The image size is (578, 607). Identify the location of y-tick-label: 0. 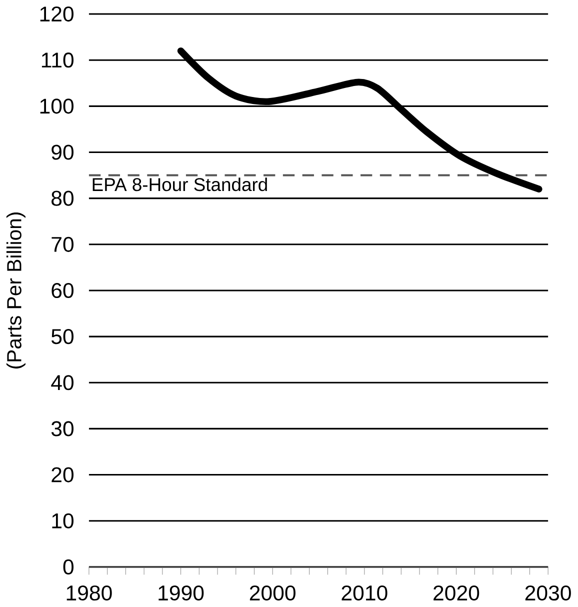
(68, 566).